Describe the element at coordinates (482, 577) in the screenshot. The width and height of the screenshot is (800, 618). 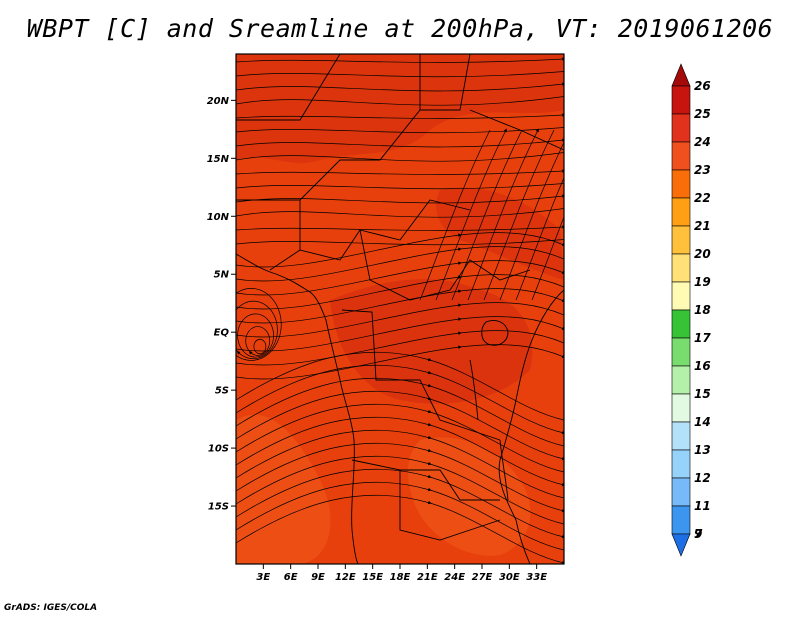
I see `x-tick-label: 27E` at that location.